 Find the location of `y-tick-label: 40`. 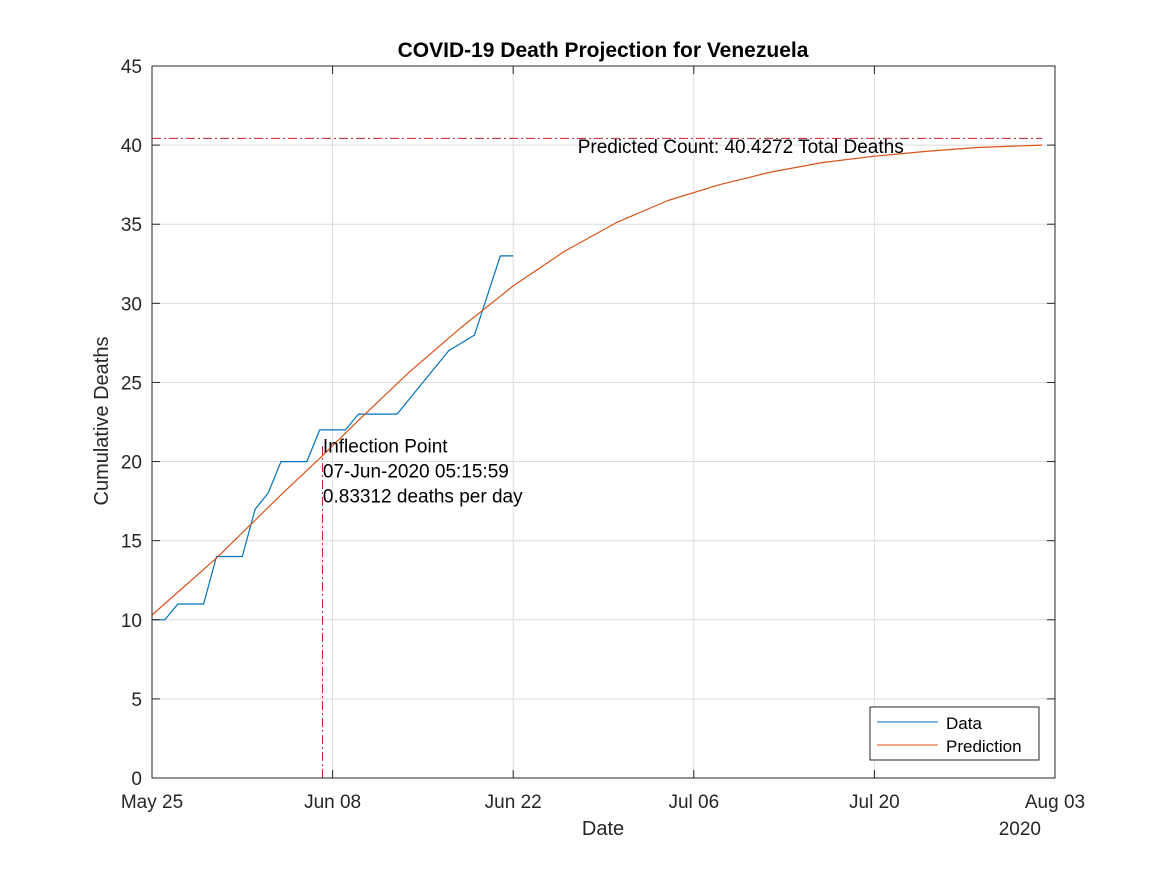

y-tick-label: 40 is located at coordinates (131, 146).